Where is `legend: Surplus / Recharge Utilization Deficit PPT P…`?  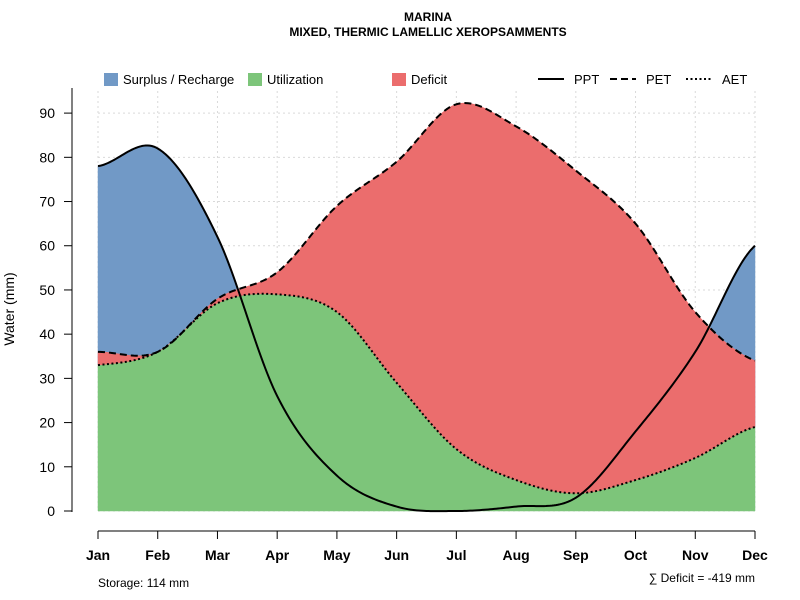
legend: Surplus / Recharge Utilization Deficit PPT P… is located at coordinates (425, 79).